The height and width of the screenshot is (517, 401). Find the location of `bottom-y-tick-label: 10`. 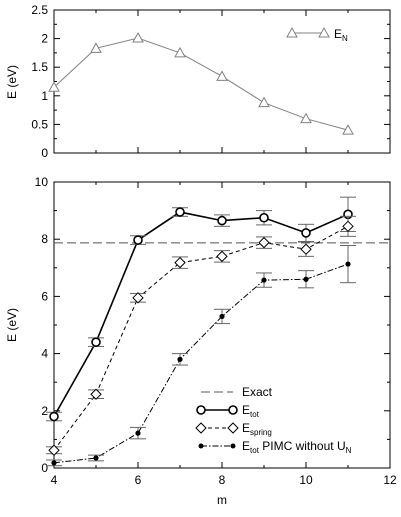

bottom-y-tick-label: 10 is located at coordinates (42, 182).